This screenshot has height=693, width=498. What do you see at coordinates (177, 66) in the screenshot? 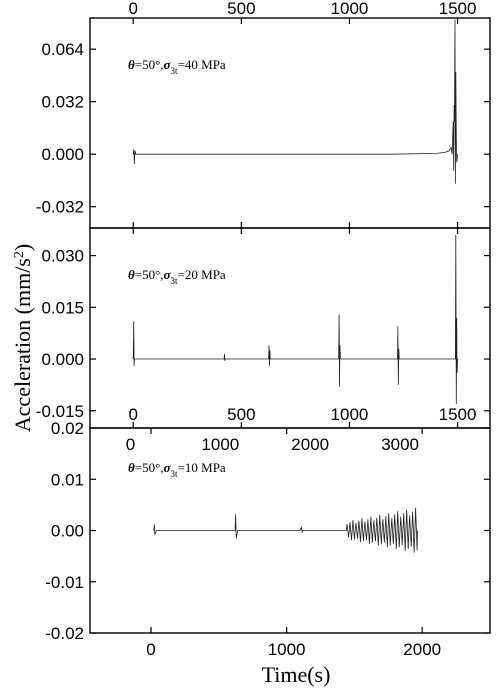
I see `panel-annotation: θ=50°,σ3t=40 MPa` at bounding box center [177, 66].